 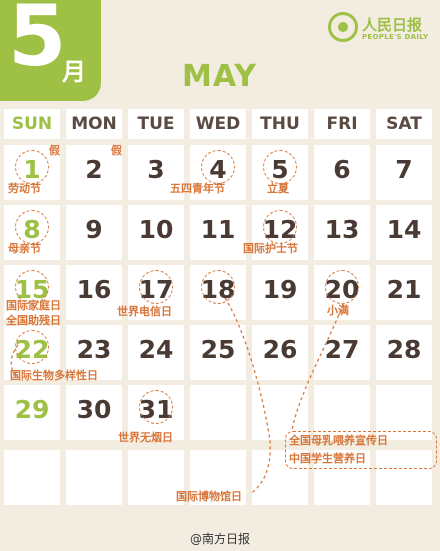 What do you see at coordinates (327, 458) in the screenshot?
I see `note-student-nutrition-day: 中国学生营养日` at bounding box center [327, 458].